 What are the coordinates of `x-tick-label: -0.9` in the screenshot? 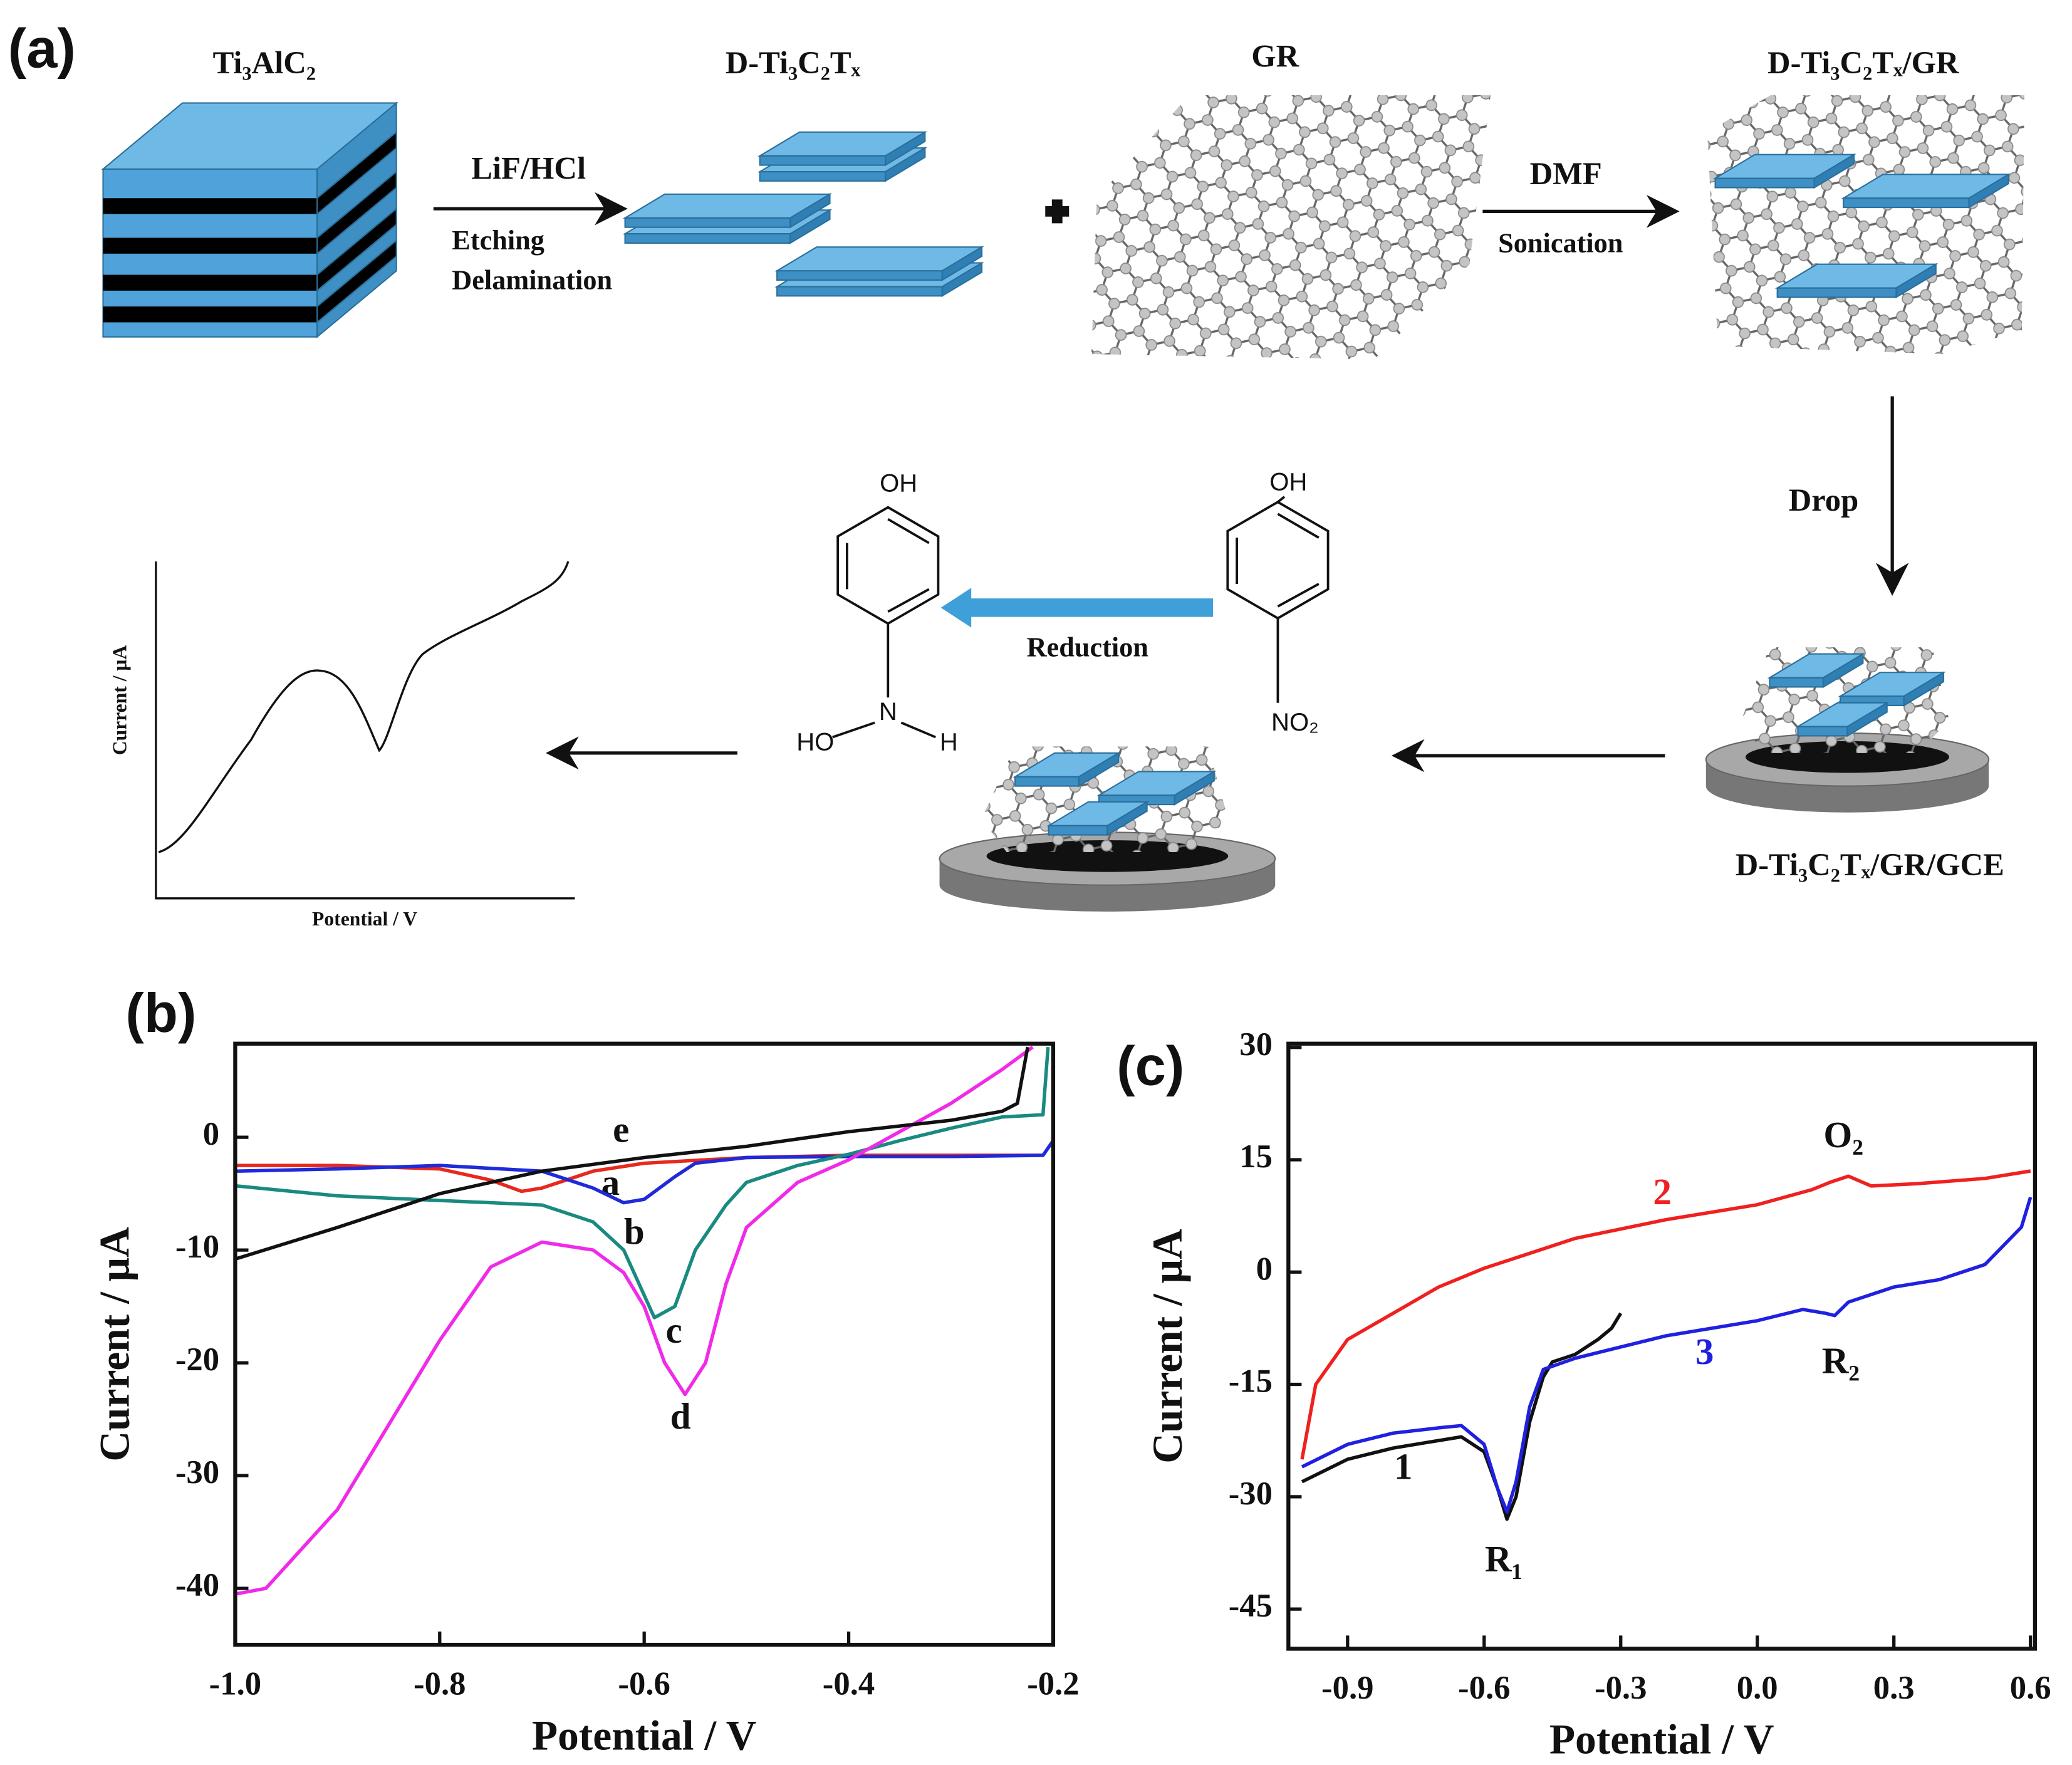 It's located at (1347, 1688).